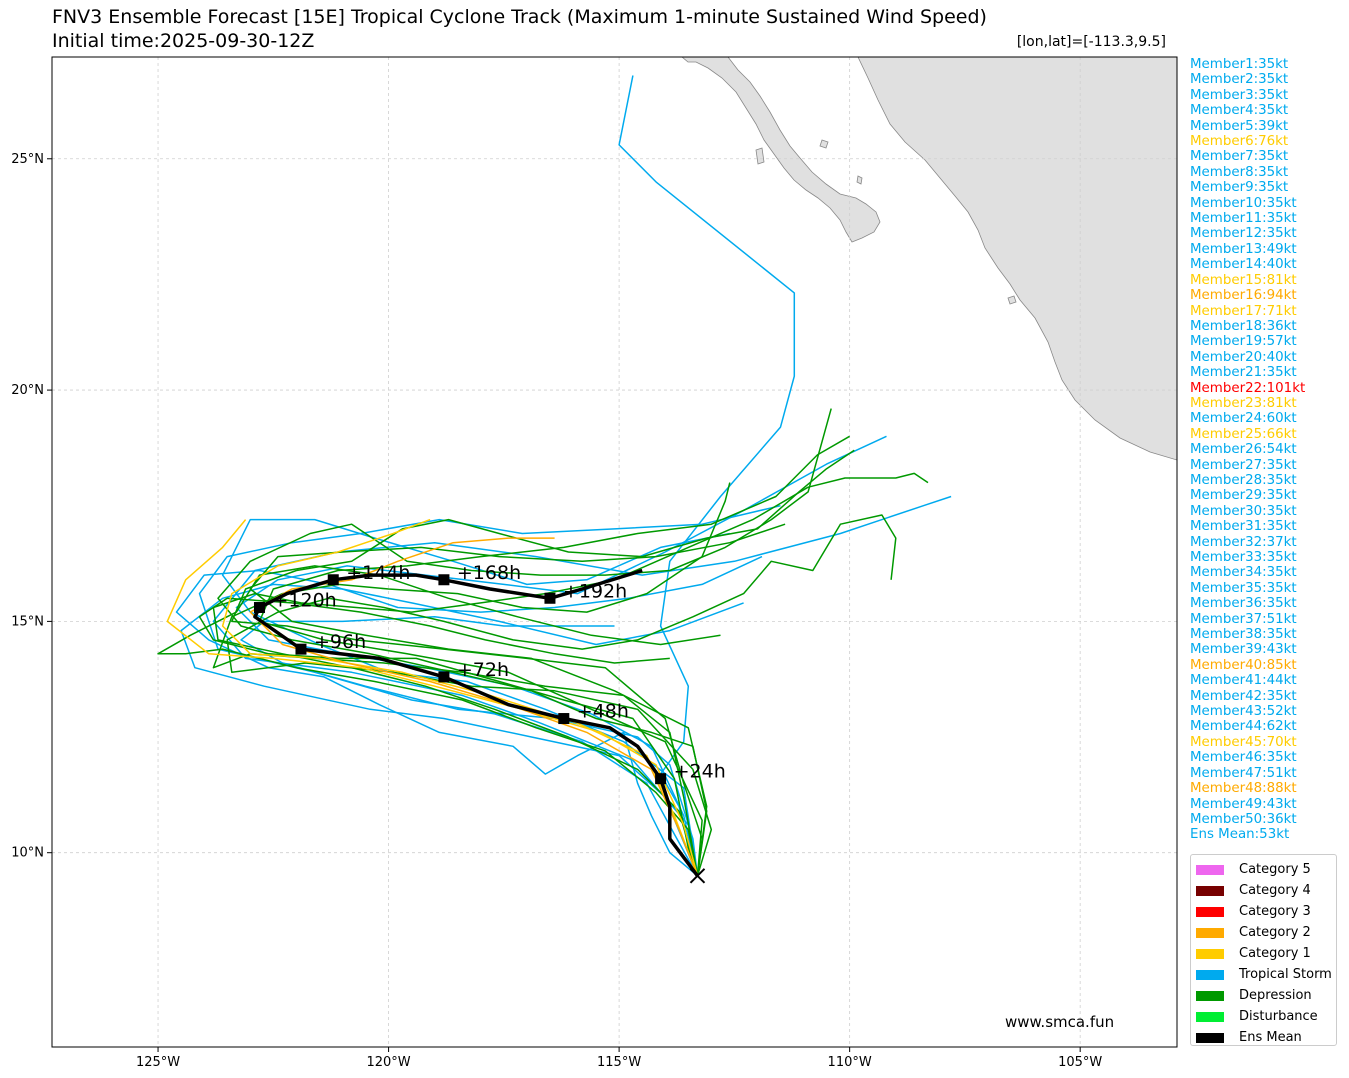 The width and height of the screenshot is (1349, 1078). What do you see at coordinates (1239, 126) in the screenshot?
I see `member-entry: Member5:39kt` at bounding box center [1239, 126].